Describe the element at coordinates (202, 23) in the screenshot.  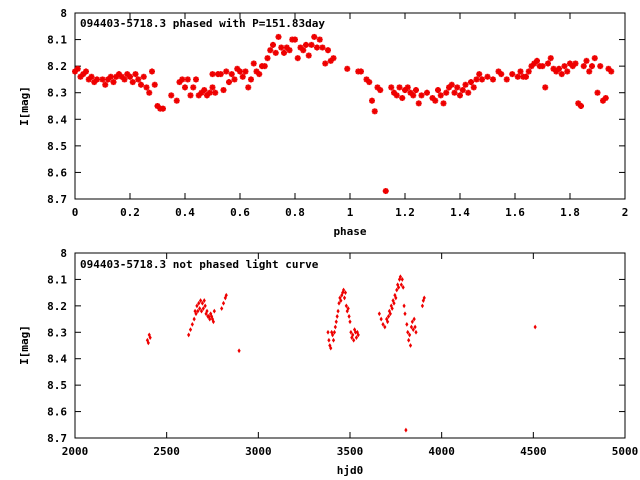
I see `phased-plot-title: 094403-5718.3 phased with P=151.83day` at that location.